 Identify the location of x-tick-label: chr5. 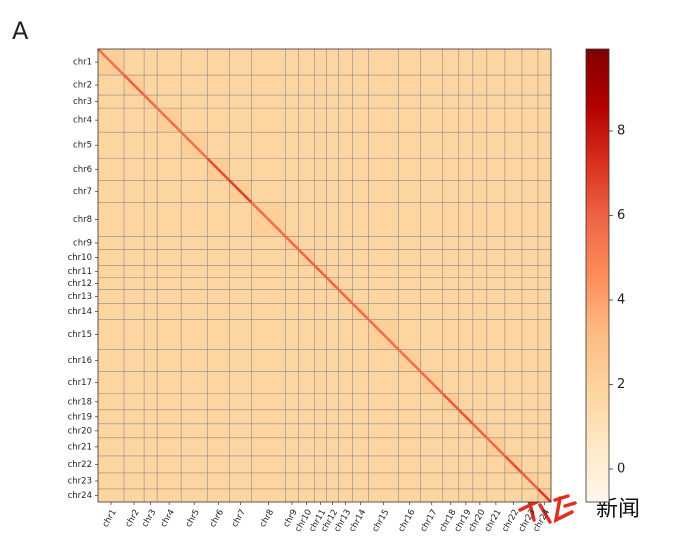
(193, 518).